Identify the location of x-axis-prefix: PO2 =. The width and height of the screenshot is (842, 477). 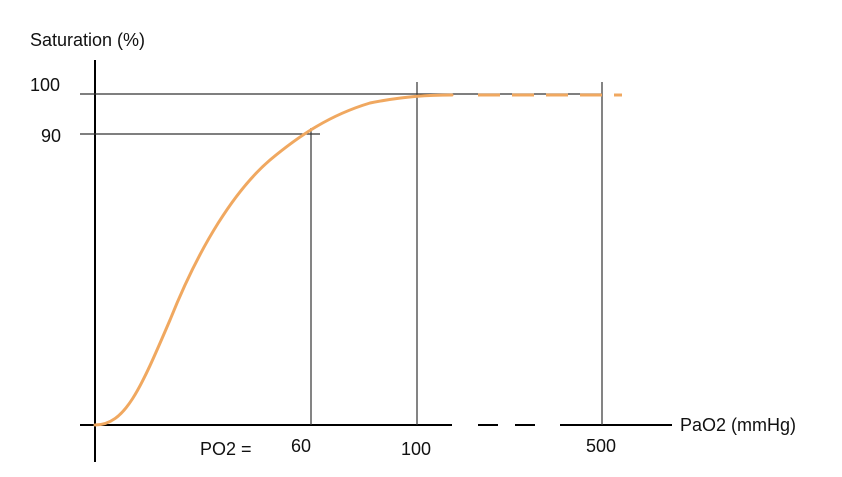
(226, 449).